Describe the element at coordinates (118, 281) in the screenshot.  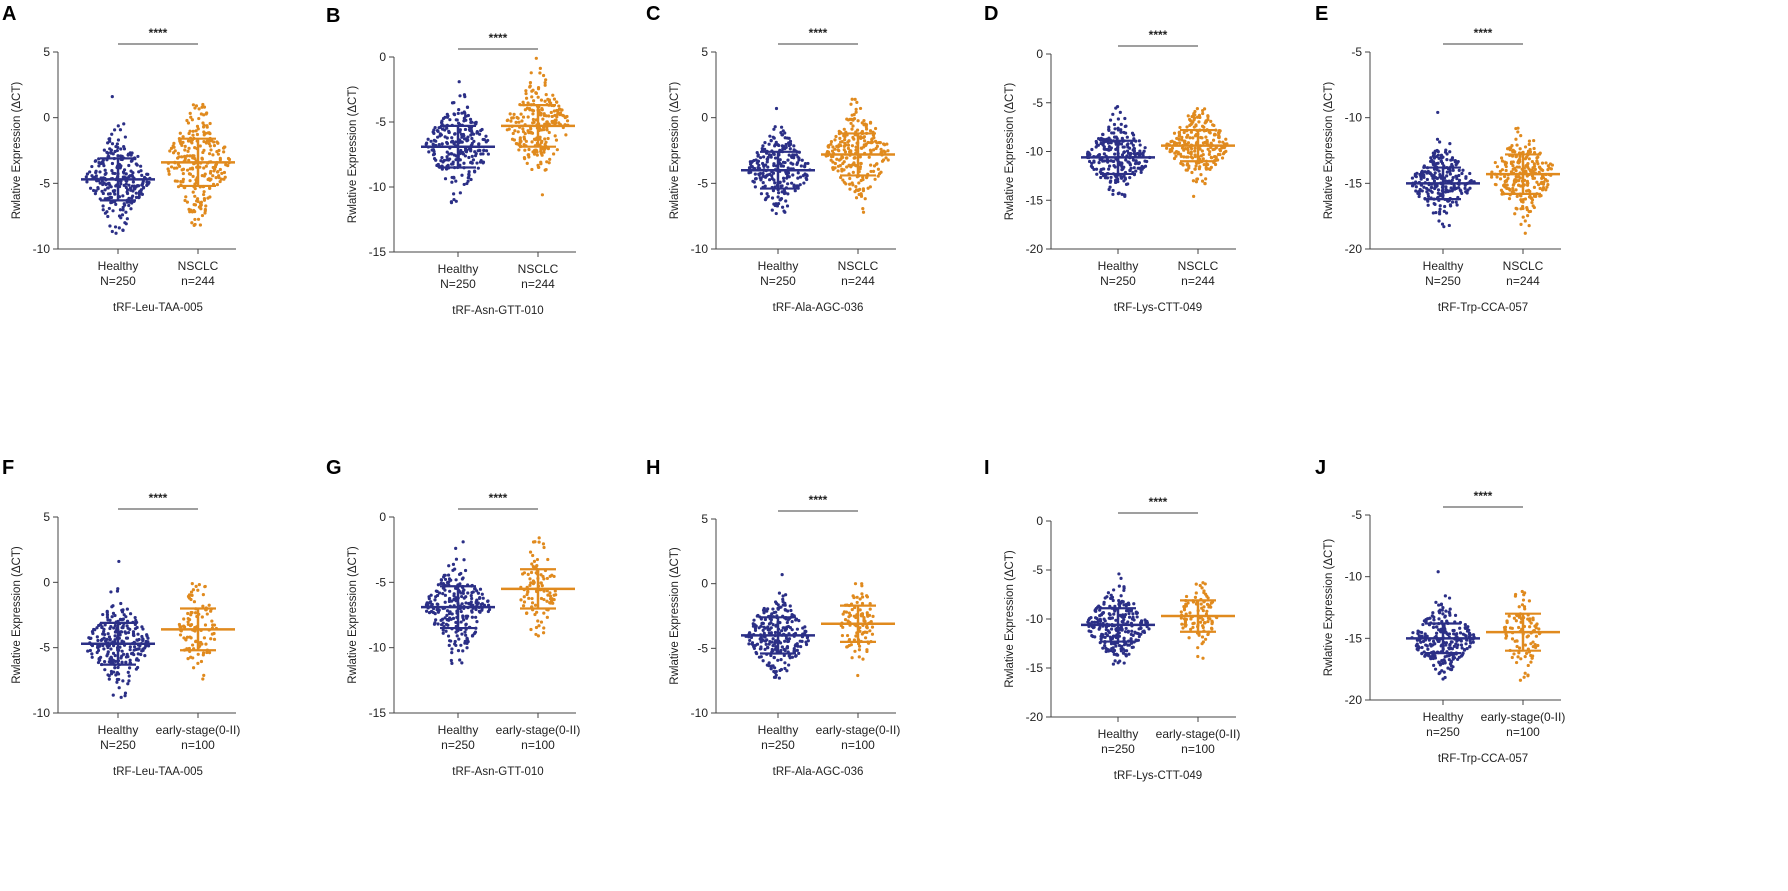
I see `category-count: N=250` at that location.